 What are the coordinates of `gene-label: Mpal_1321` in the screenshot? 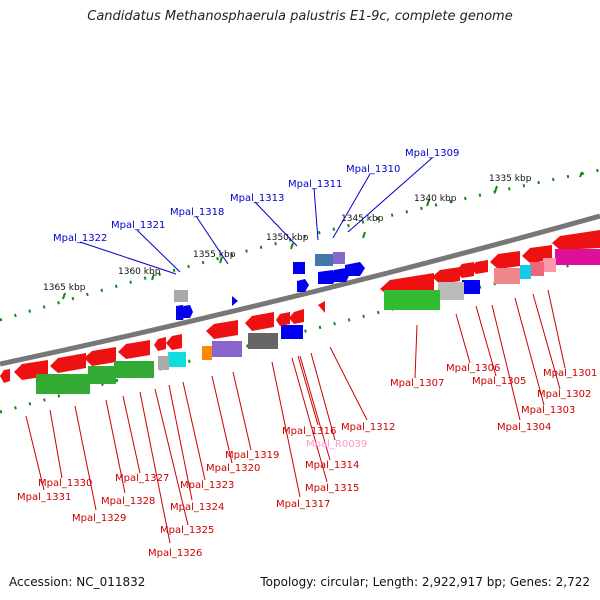 It's located at (138, 225).